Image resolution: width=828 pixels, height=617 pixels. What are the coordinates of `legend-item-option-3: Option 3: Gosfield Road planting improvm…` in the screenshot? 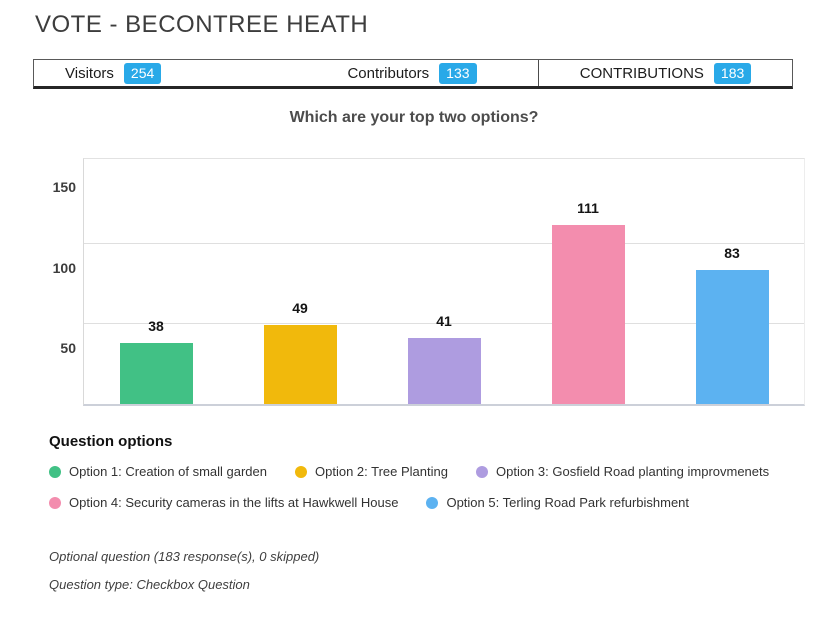 It's located at (622, 471).